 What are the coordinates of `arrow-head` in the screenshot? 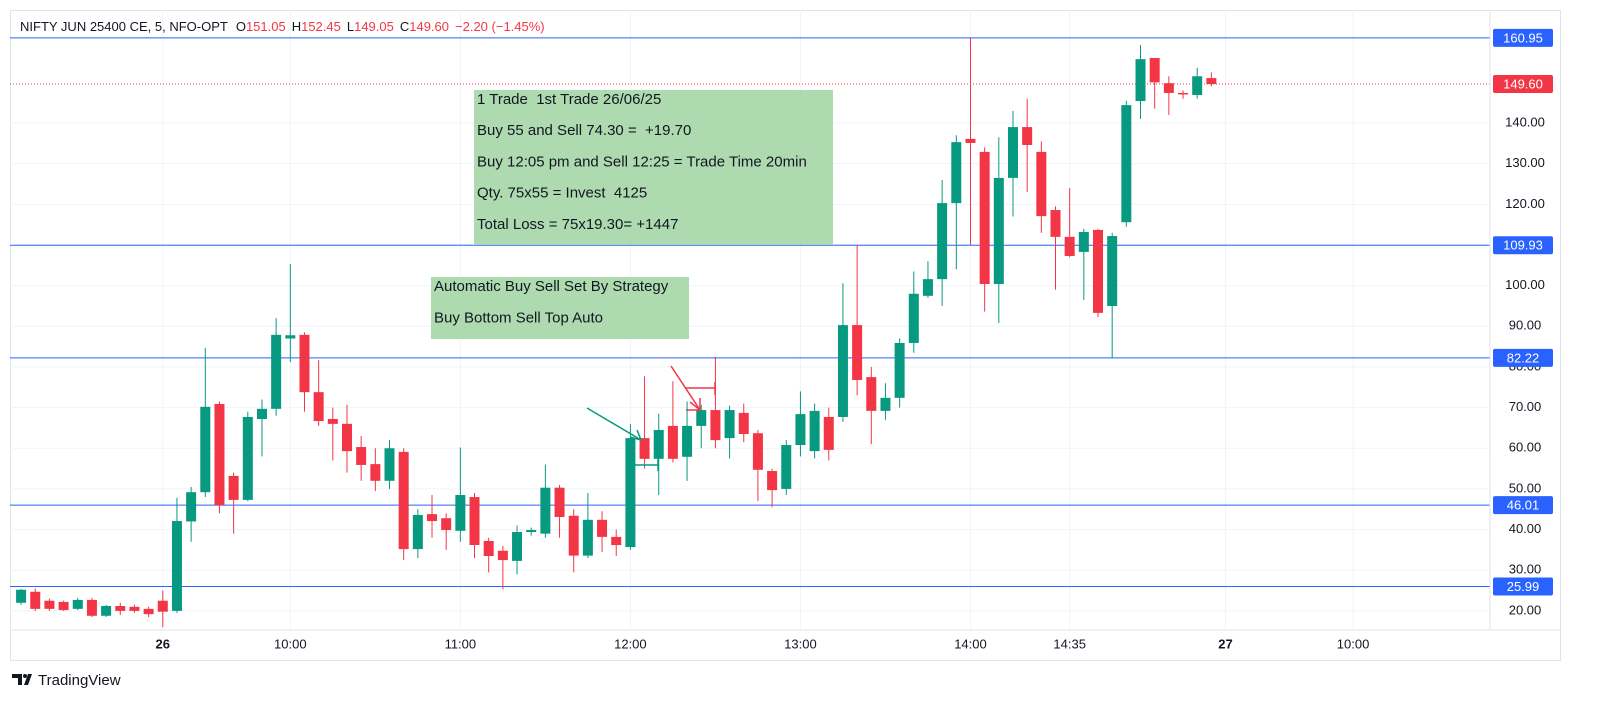 It's located at (695, 405).